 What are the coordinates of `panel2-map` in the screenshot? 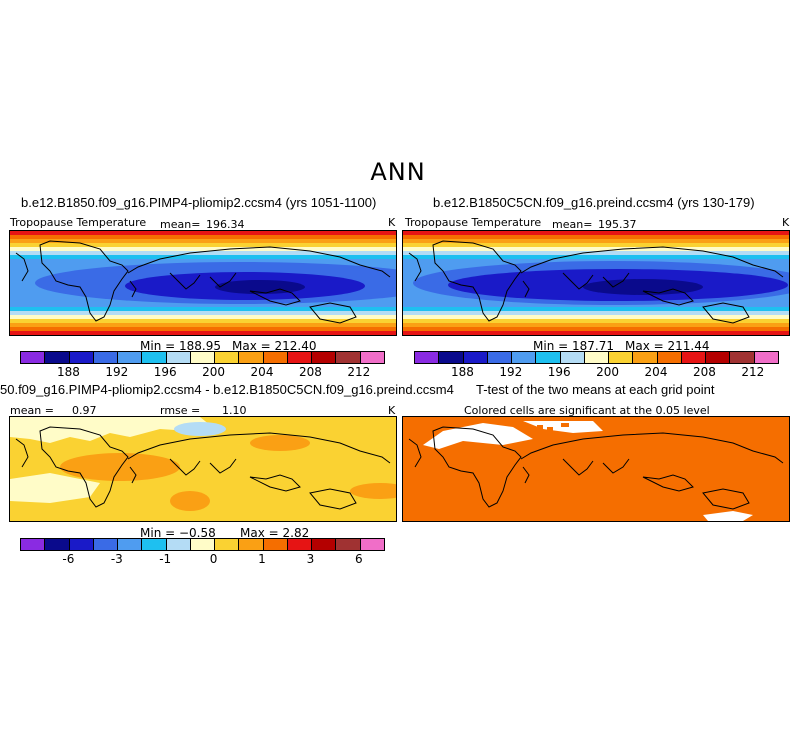 It's located at (596, 283).